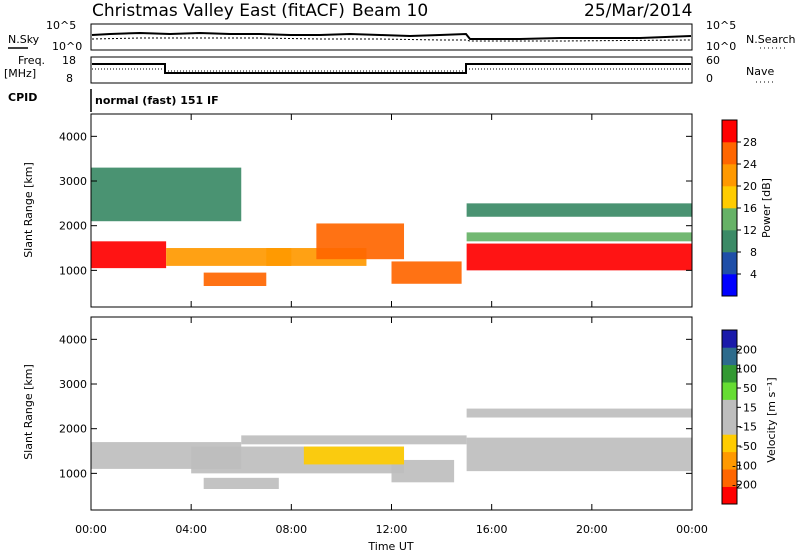  Describe the element at coordinates (771, 419) in the screenshot. I see `velocity-colorbar-label: Velocity [m s⁻¹]` at that location.